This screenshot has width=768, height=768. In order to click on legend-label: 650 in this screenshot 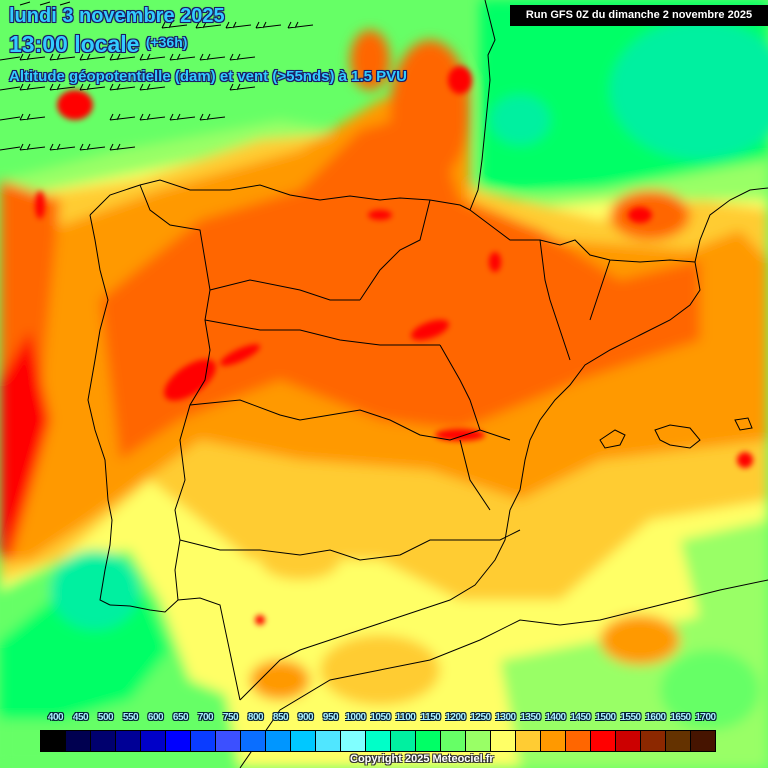, I will do `click(180, 717)`.